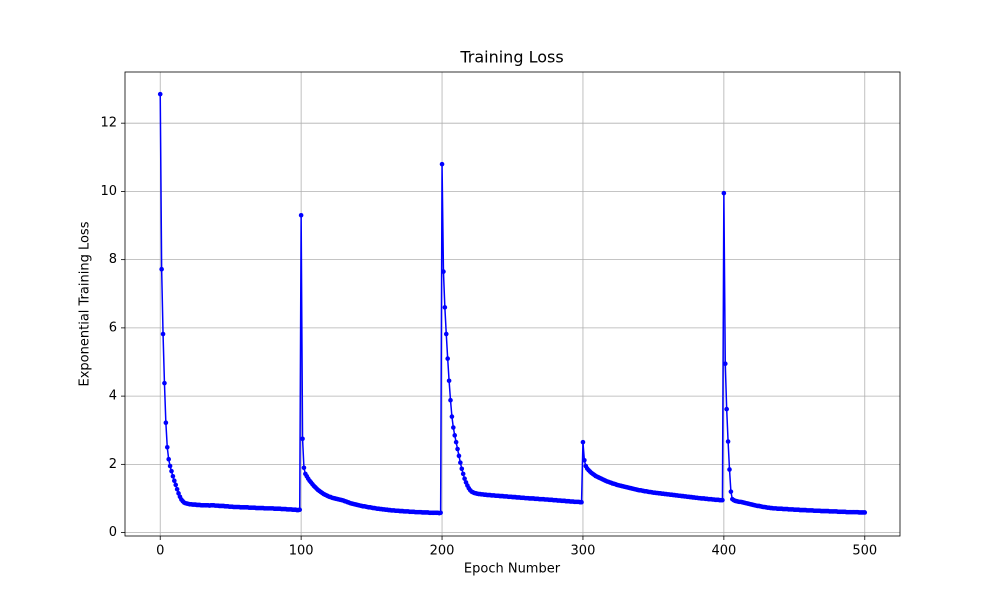  Describe the element at coordinates (511, 57) in the screenshot. I see `chart-title: Training Loss` at that location.